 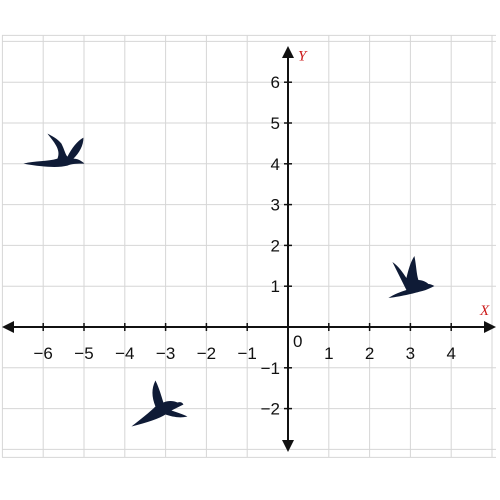 I want to click on x-tick-label: 4, so click(x=450, y=353).